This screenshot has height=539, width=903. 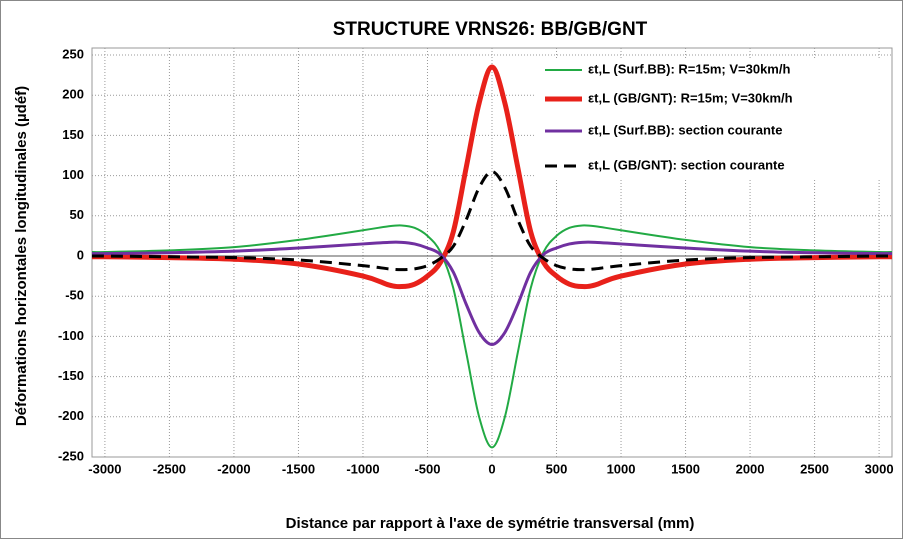 What do you see at coordinates (491, 468) in the screenshot?
I see `x-tick-label: 0` at bounding box center [491, 468].